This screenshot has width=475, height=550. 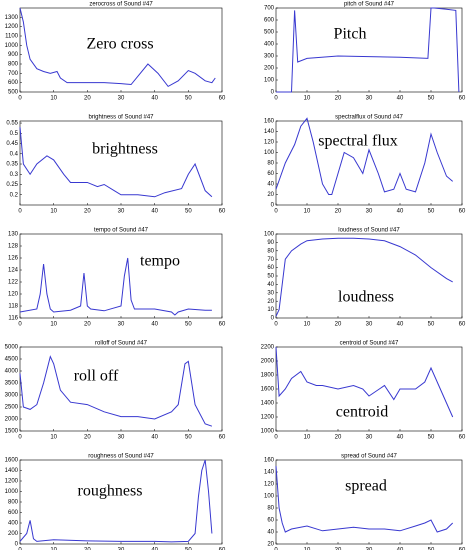 What do you see at coordinates (12, 124) in the screenshot?
I see `y-tick-label: 0.55` at bounding box center [12, 124].